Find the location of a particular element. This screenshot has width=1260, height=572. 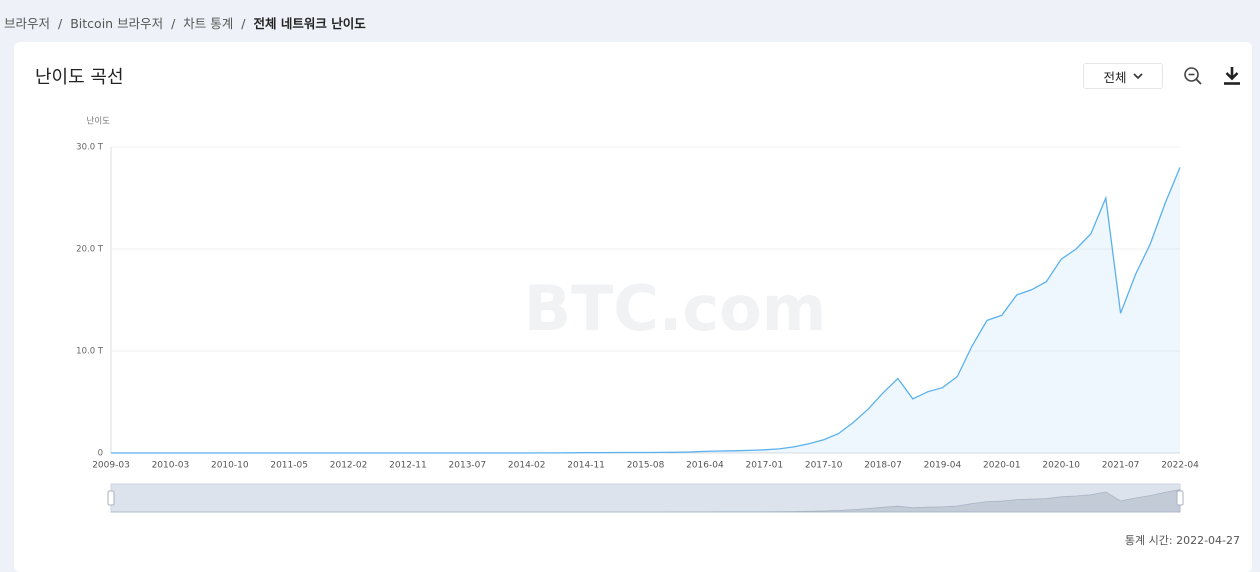

x-tick-label: 2022-04 is located at coordinates (1180, 466).